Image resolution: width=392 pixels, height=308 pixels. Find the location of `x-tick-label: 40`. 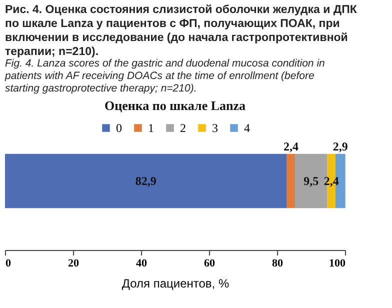

x-tick-label: 40 is located at coordinates (142, 264).